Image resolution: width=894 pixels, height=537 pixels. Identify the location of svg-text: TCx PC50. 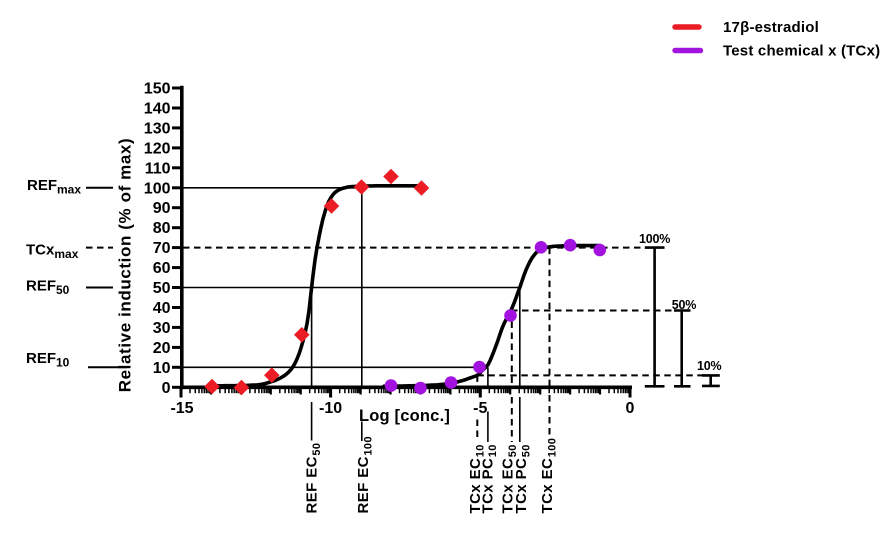
(522, 478).